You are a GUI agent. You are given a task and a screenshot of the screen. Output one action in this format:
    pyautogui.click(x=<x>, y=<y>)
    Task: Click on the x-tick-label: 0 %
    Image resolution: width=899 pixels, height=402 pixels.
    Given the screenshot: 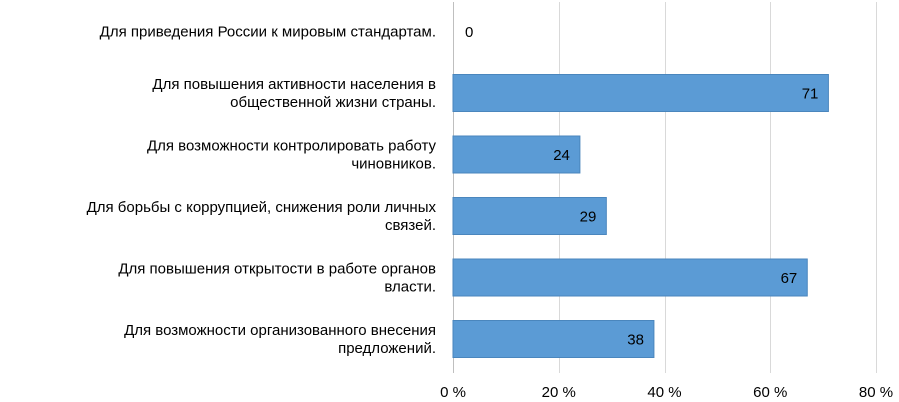 What is the action you would take?
    pyautogui.click(x=453, y=392)
    